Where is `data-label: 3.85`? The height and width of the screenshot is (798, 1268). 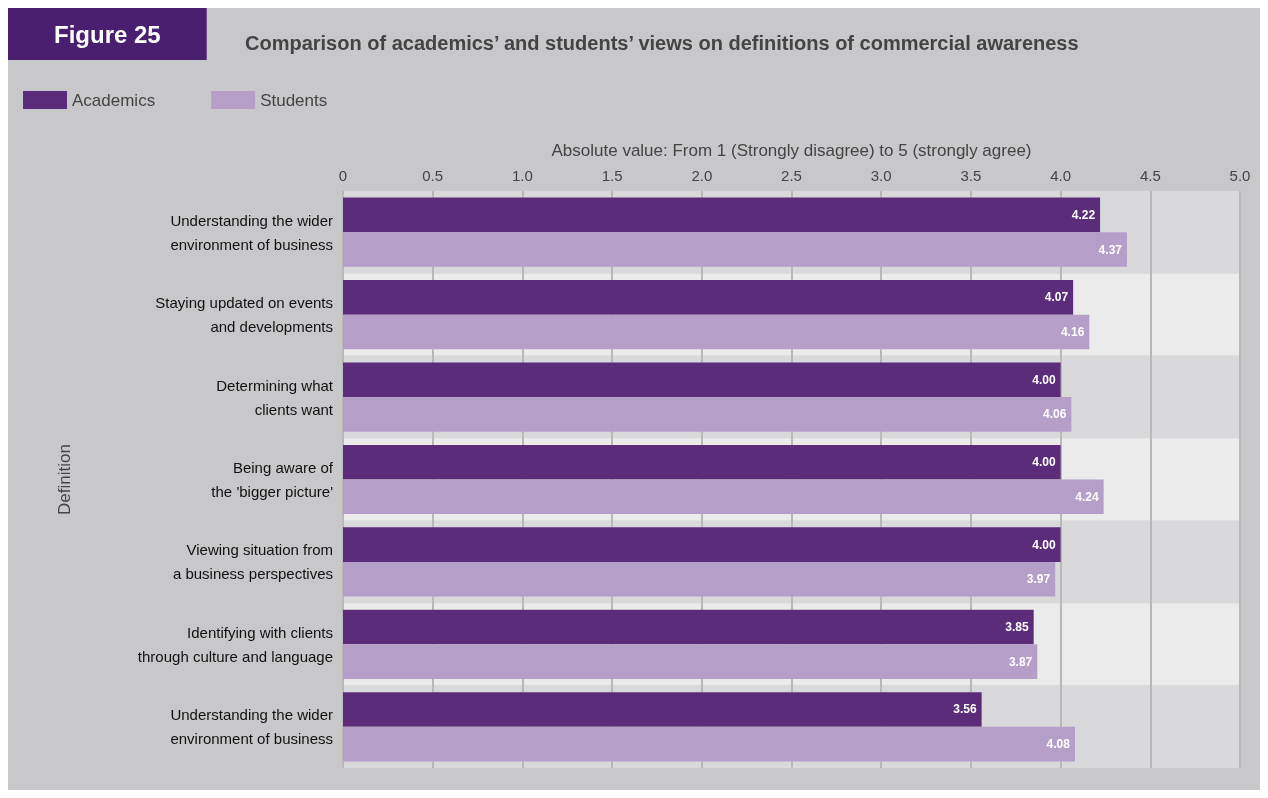
data-label: 3.85 is located at coordinates (1017, 627).